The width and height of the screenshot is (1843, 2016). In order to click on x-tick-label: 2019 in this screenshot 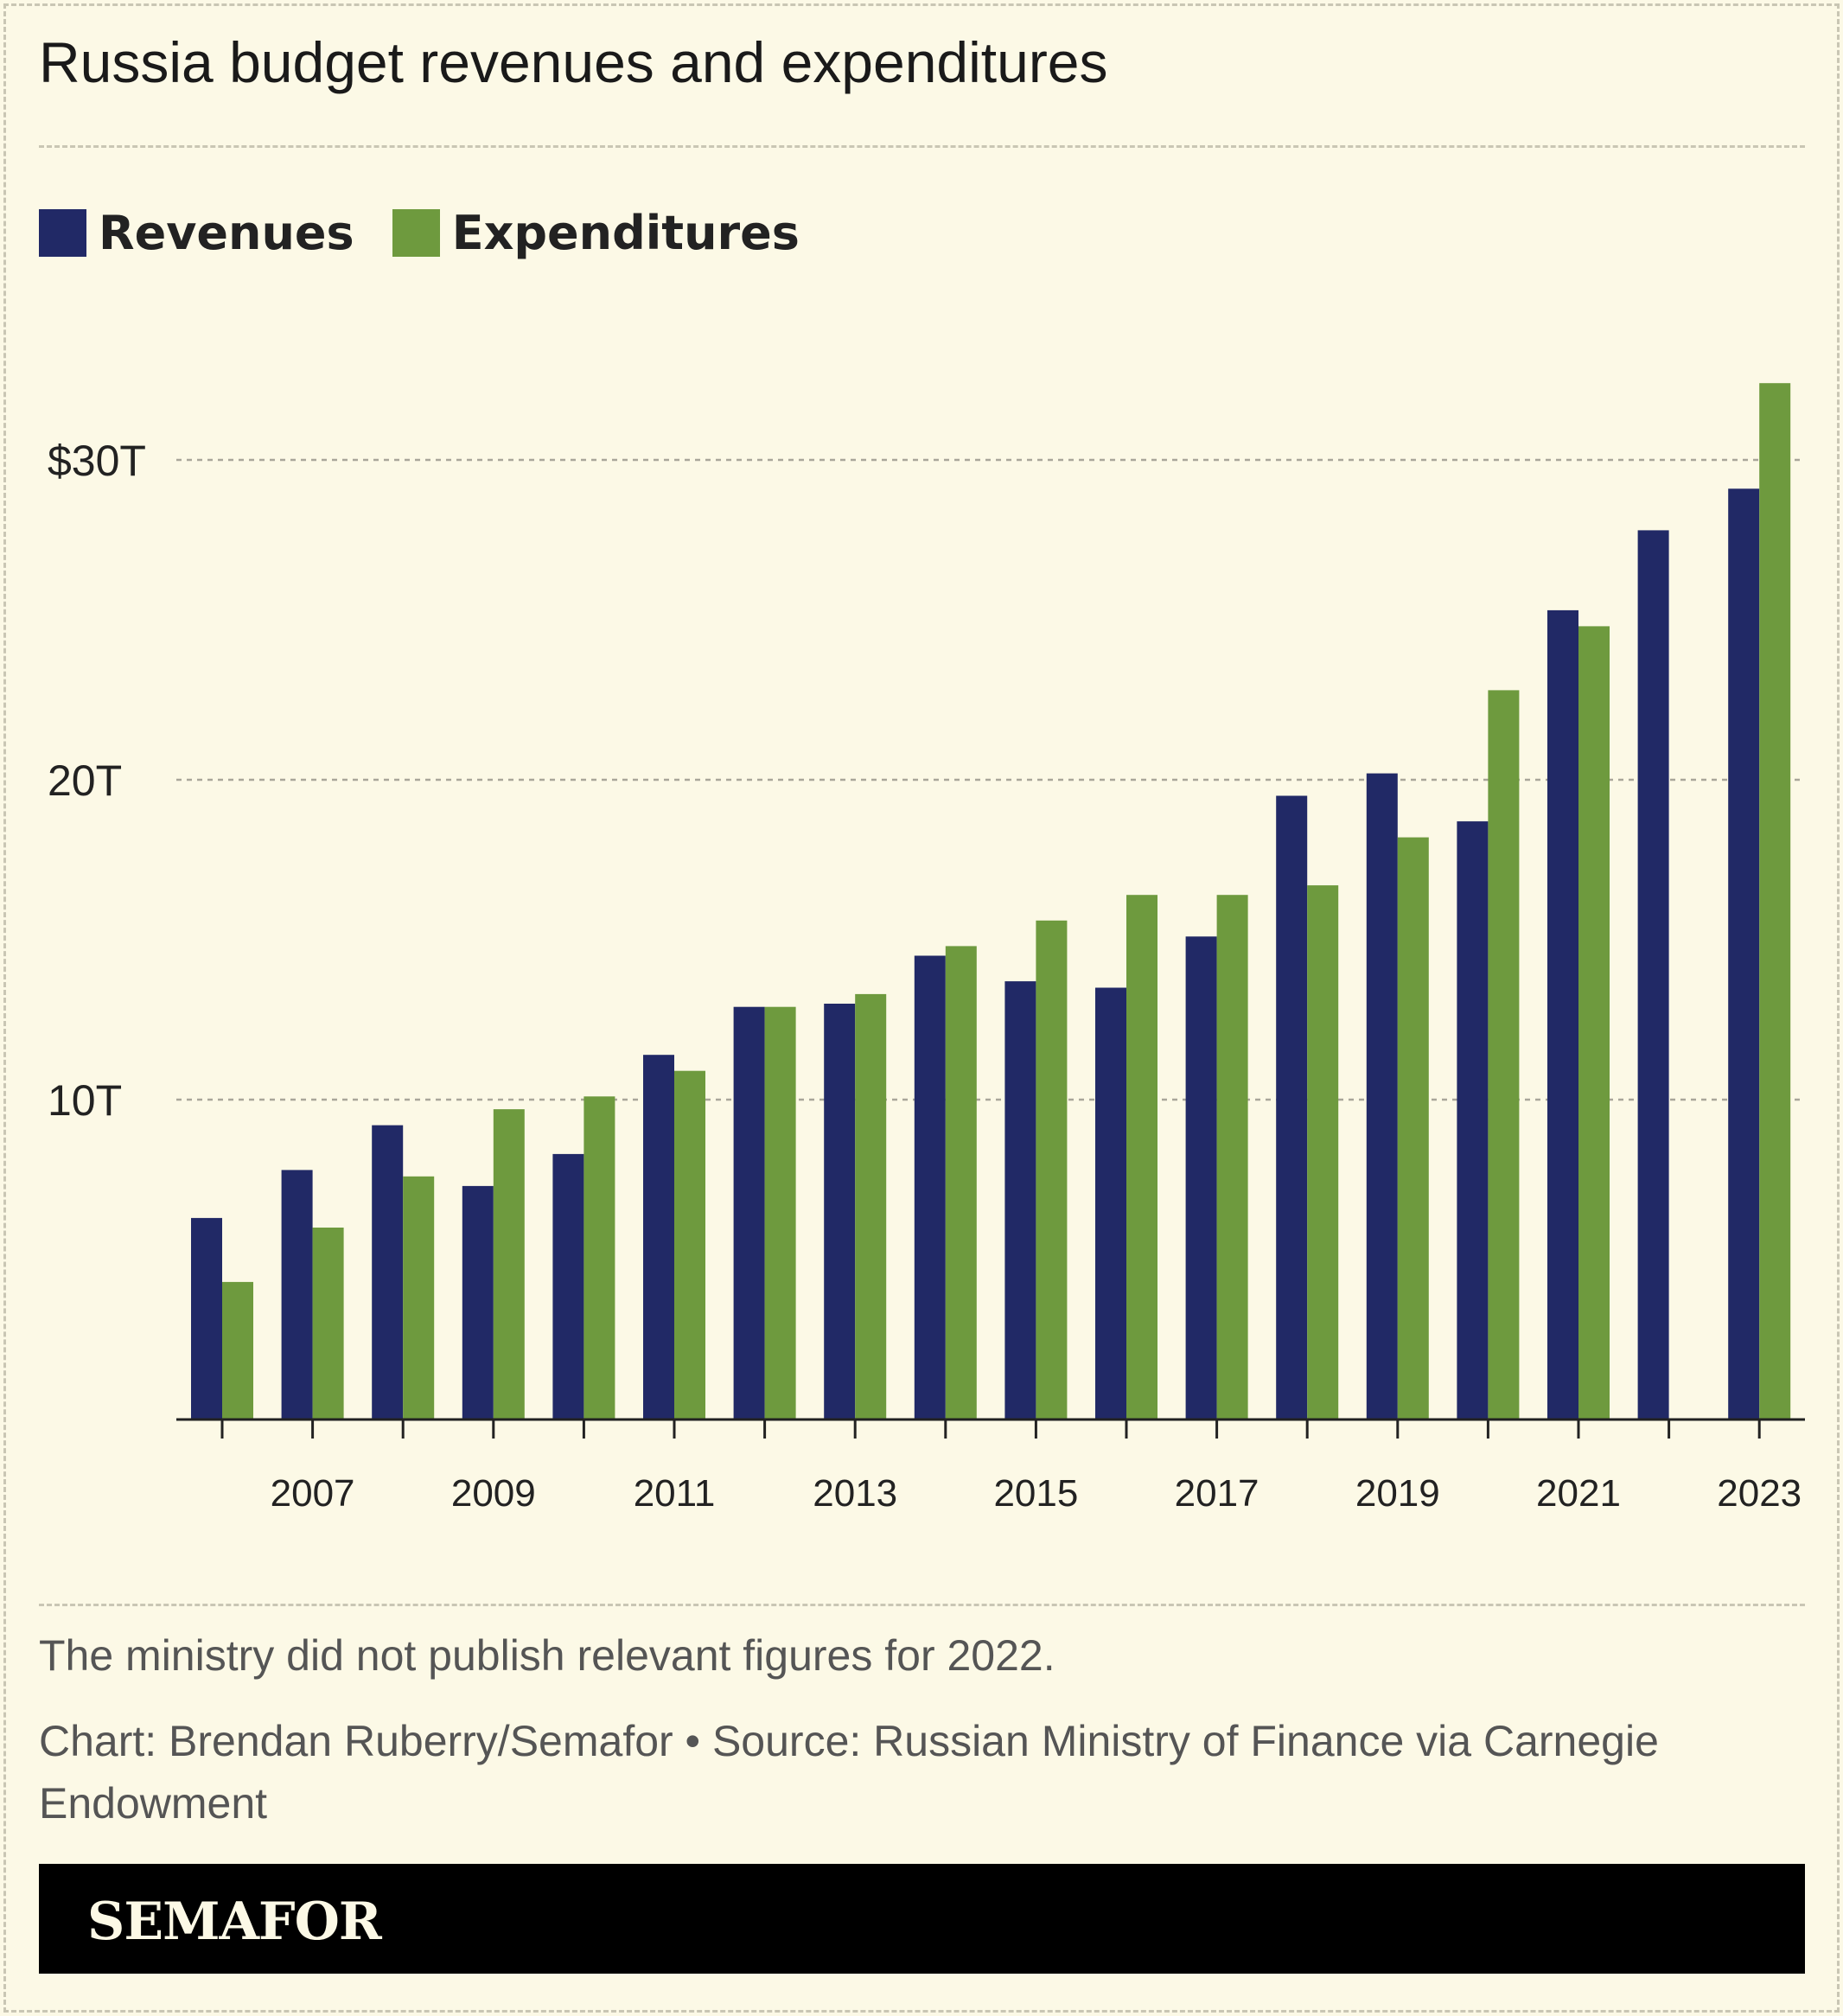, I will do `click(1397, 1493)`.